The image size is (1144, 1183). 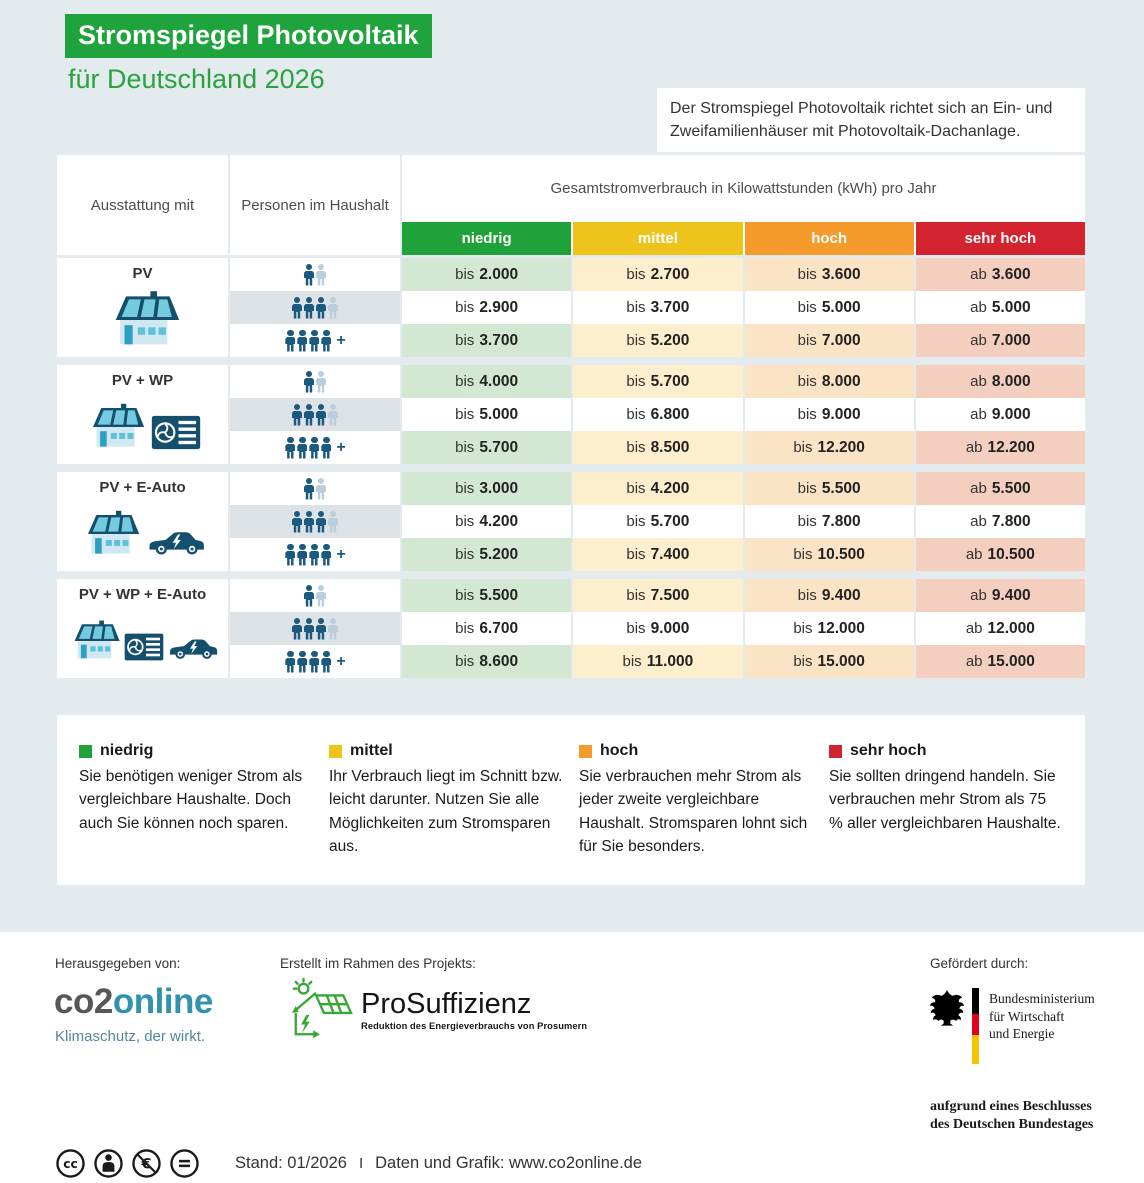 I want to click on cc-by-icon, so click(x=108, y=1163).